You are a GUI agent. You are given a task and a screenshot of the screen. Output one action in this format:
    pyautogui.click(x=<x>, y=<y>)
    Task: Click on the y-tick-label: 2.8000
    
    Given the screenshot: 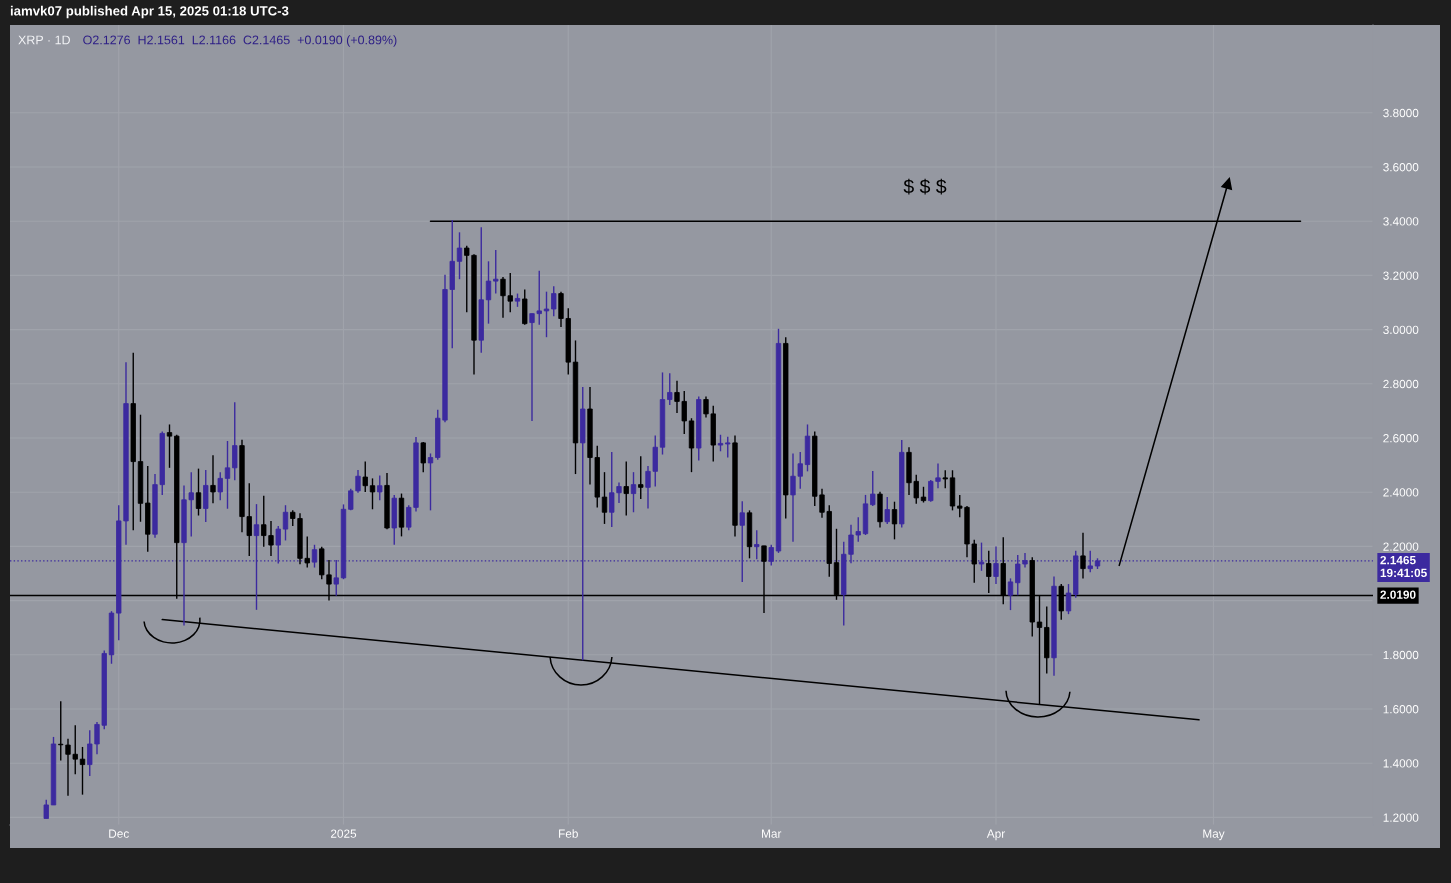 What is the action you would take?
    pyautogui.click(x=1401, y=384)
    